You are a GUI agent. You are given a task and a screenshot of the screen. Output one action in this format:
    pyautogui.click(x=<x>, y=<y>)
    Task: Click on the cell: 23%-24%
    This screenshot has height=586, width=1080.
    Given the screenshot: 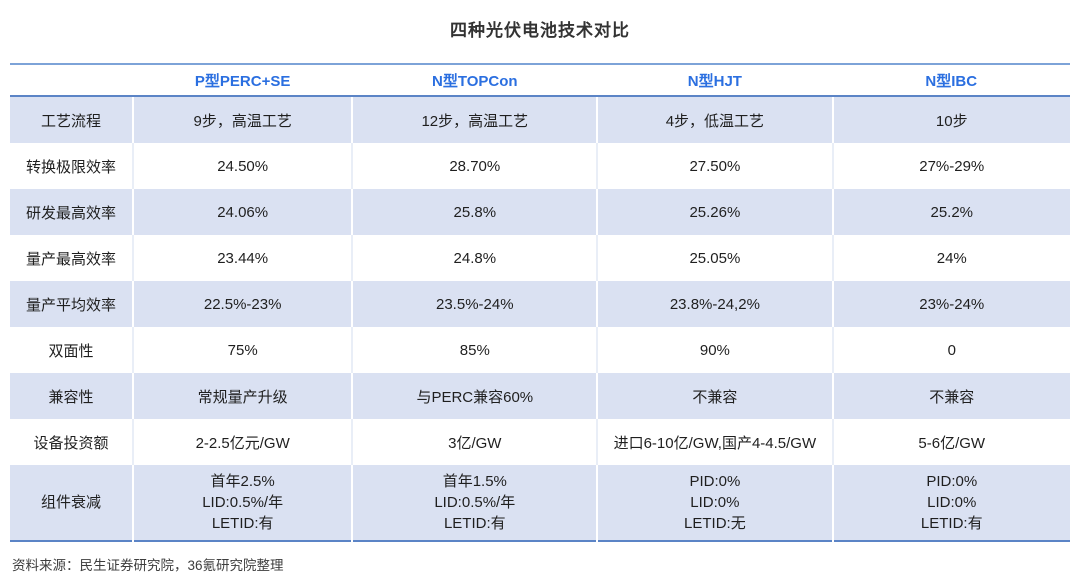 What is the action you would take?
    pyautogui.click(x=950, y=304)
    